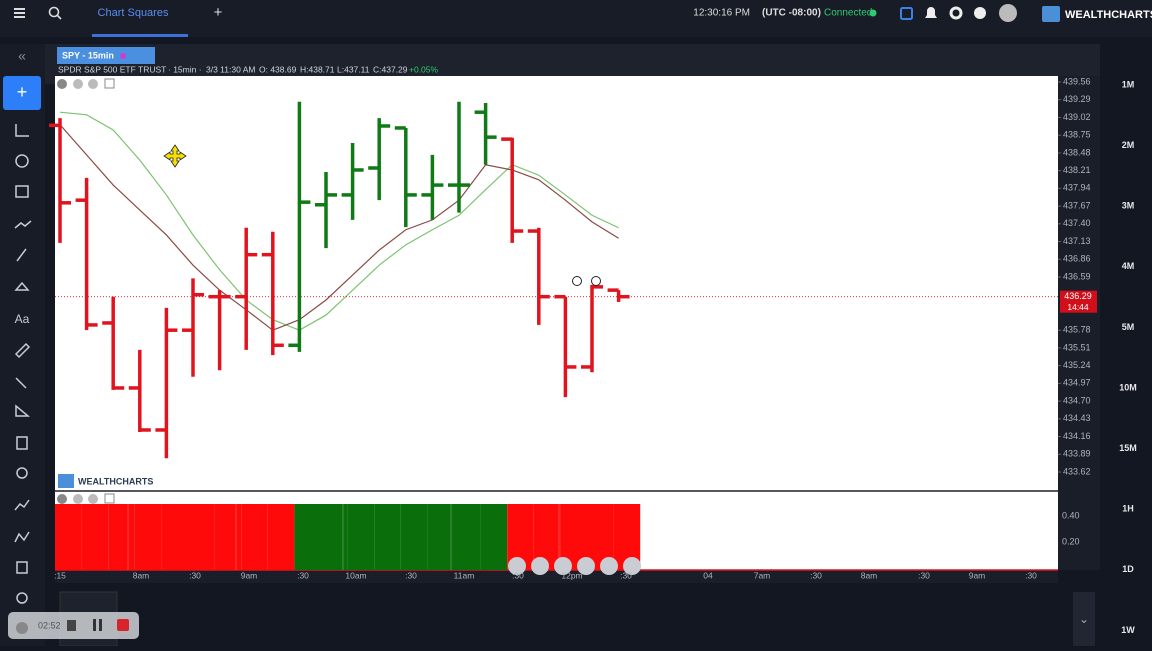 Image resolution: width=1152 pixels, height=651 pixels. I want to click on price-tick-label: 434.97, so click(1077, 383).